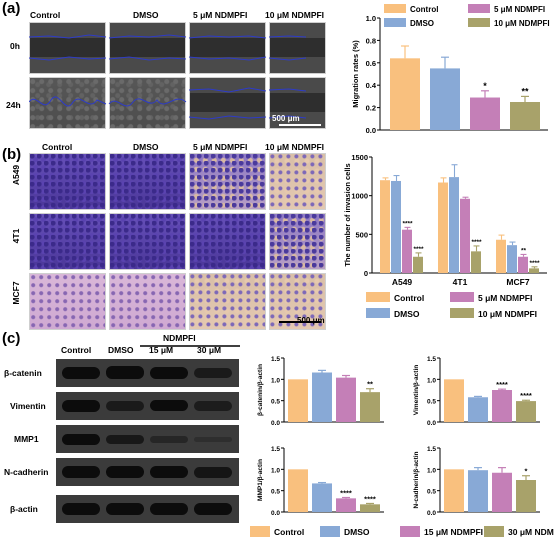 The width and height of the screenshot is (554, 540). I want to click on invasion-xtick-2: MCF7, so click(517, 282).